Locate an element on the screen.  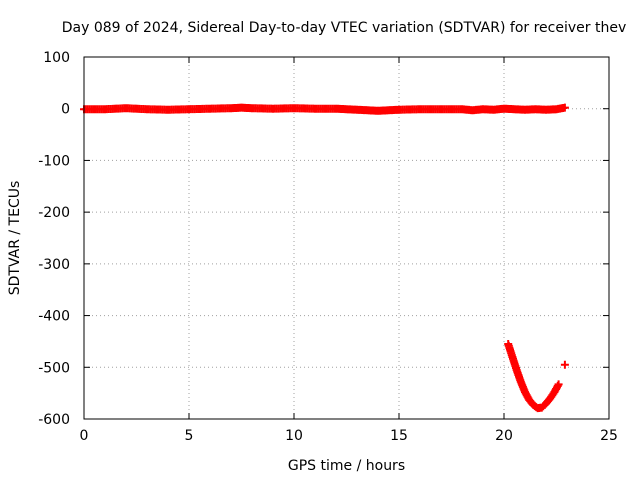
isolated-point-point is located at coordinates (564, 364).